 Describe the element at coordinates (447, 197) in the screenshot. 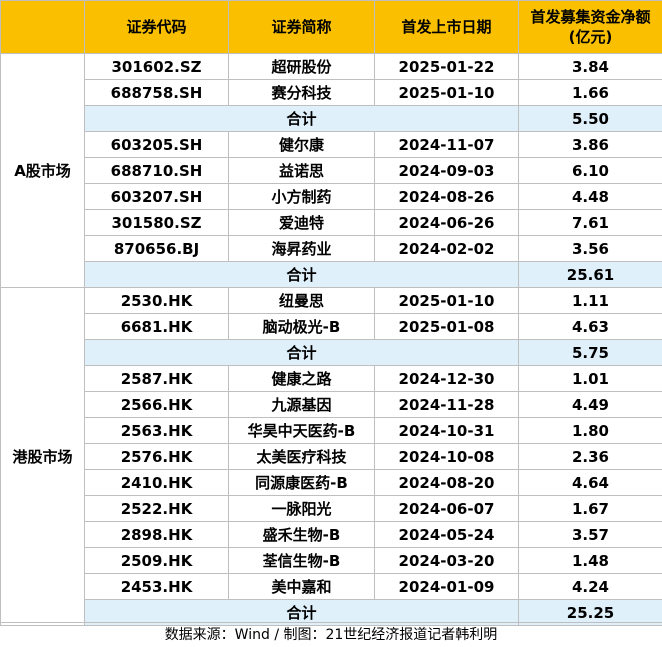

I see `cell-date: 2024-08-26` at that location.